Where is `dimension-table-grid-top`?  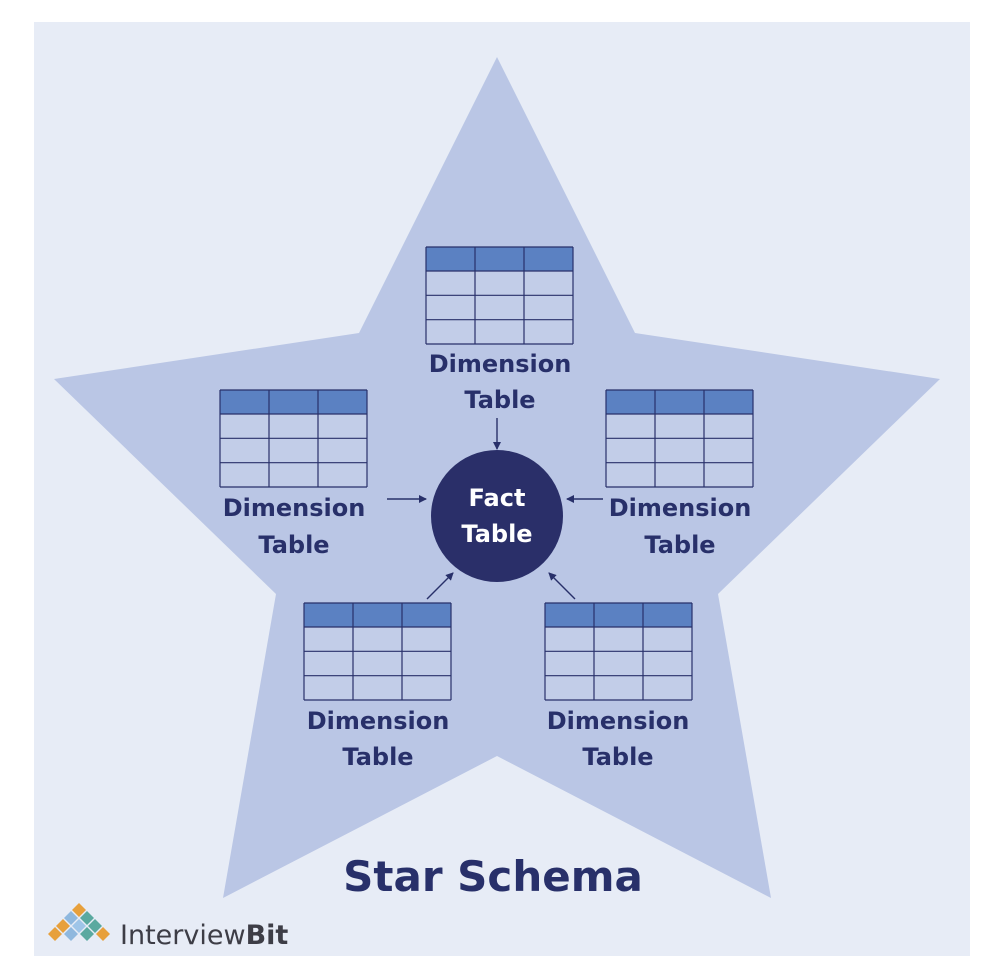 dimension-table-grid-top is located at coordinates (499, 295).